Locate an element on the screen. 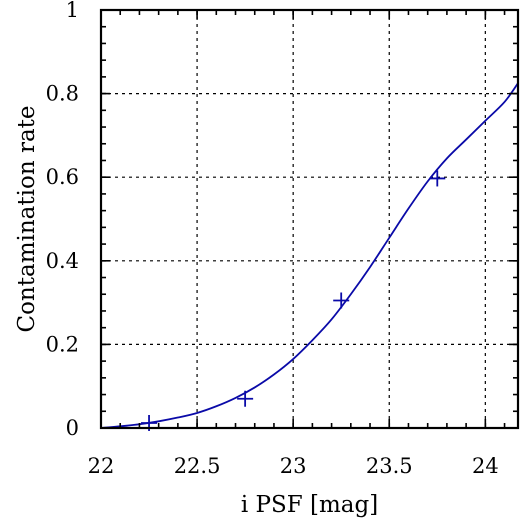  y-tick-label: 0.6 is located at coordinates (62, 177).